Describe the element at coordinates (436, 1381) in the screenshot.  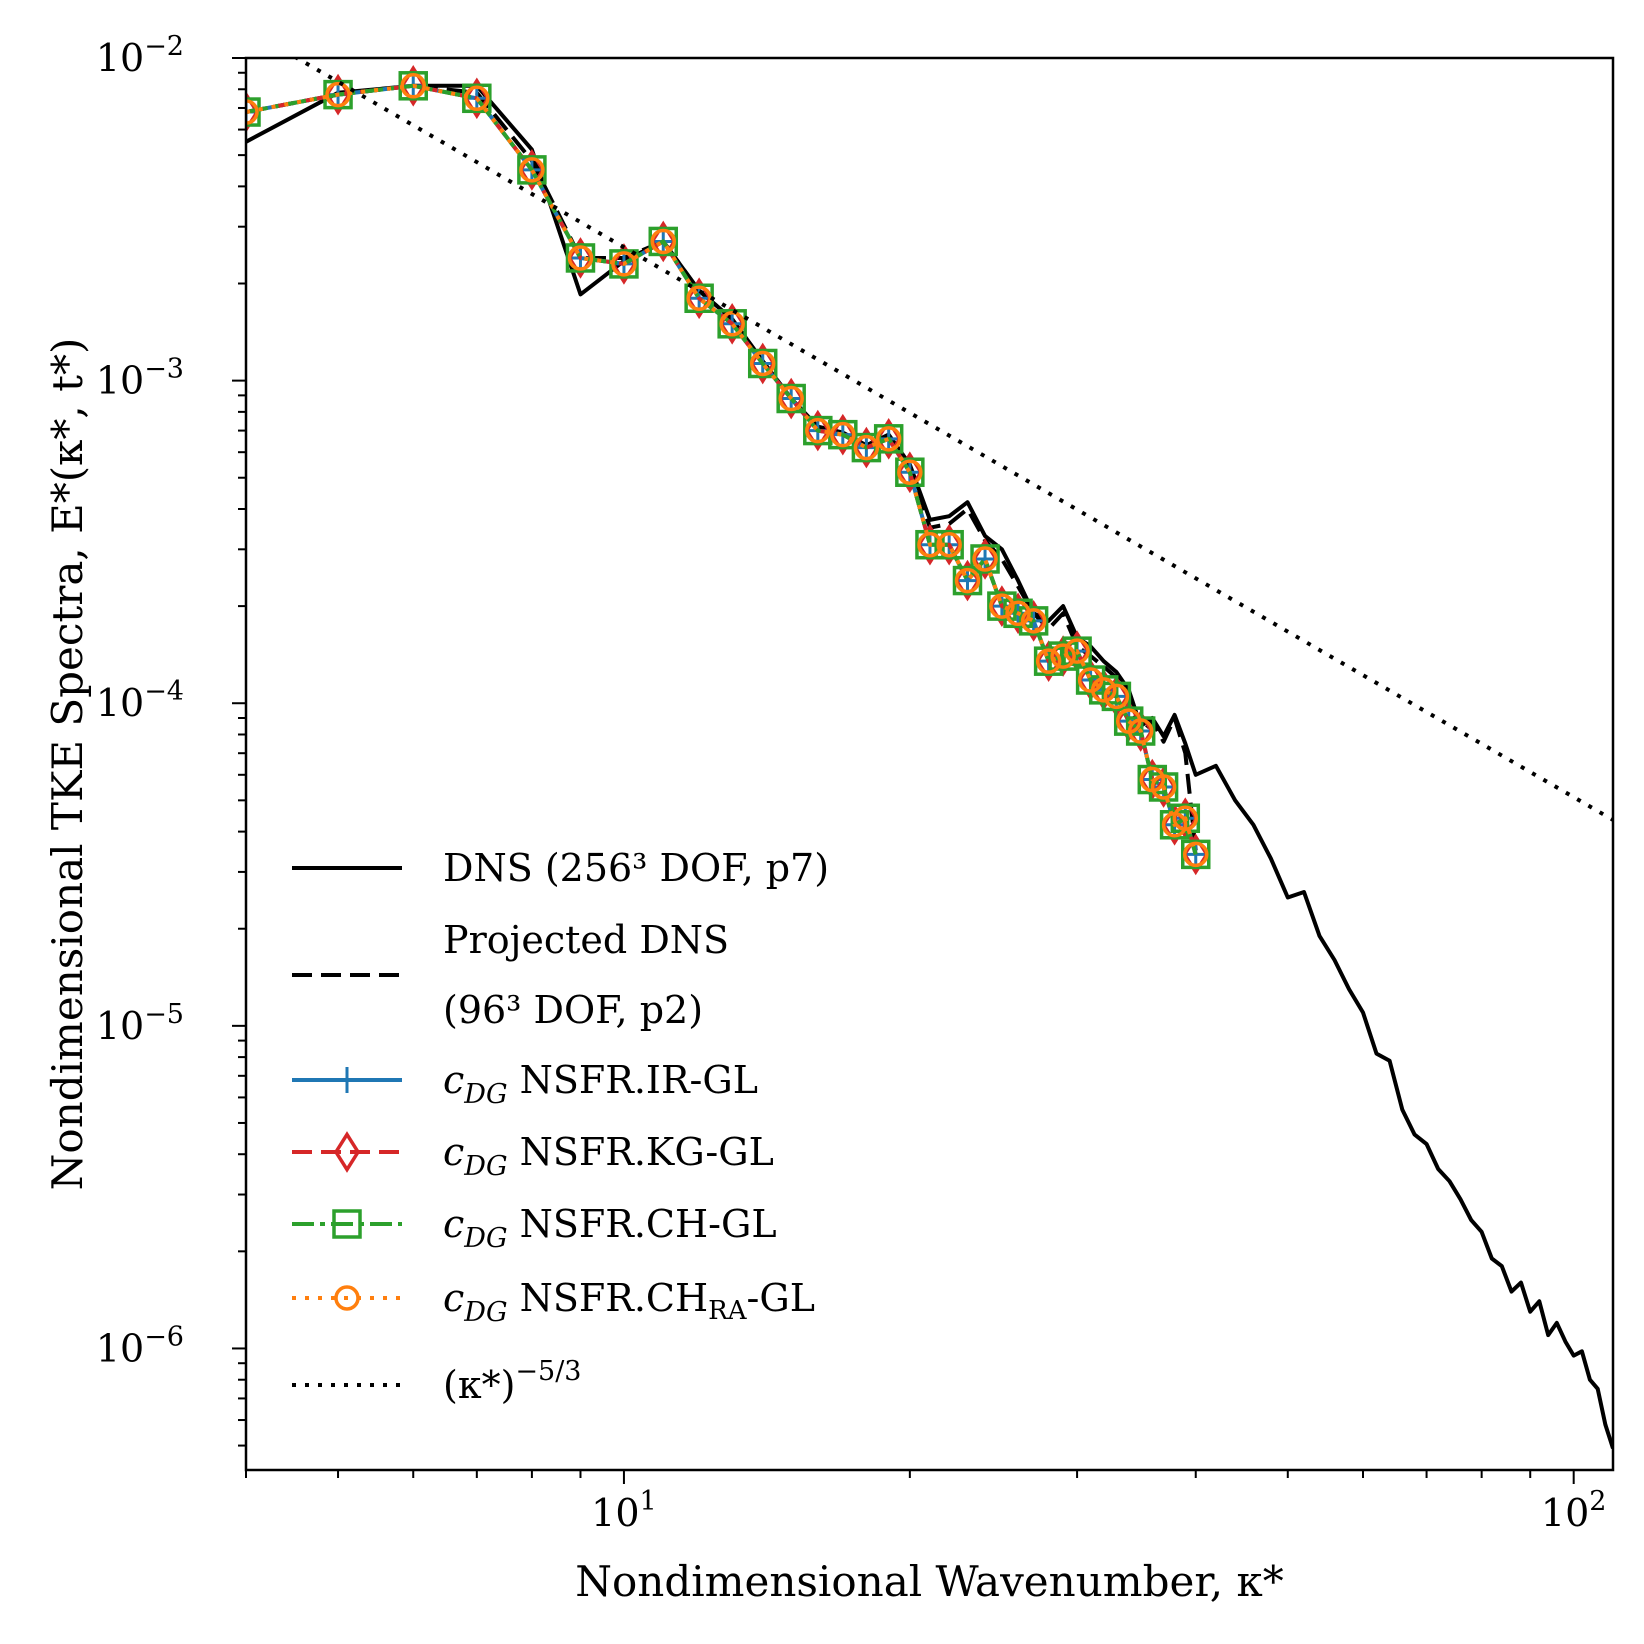
I see `legend-entry-5-3: (κ*)−5/3` at that location.